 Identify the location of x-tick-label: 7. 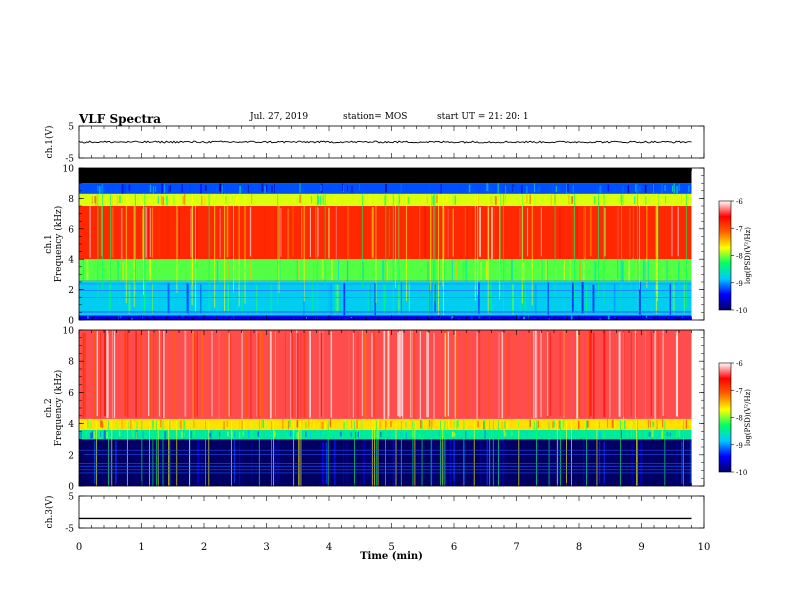
(516, 547).